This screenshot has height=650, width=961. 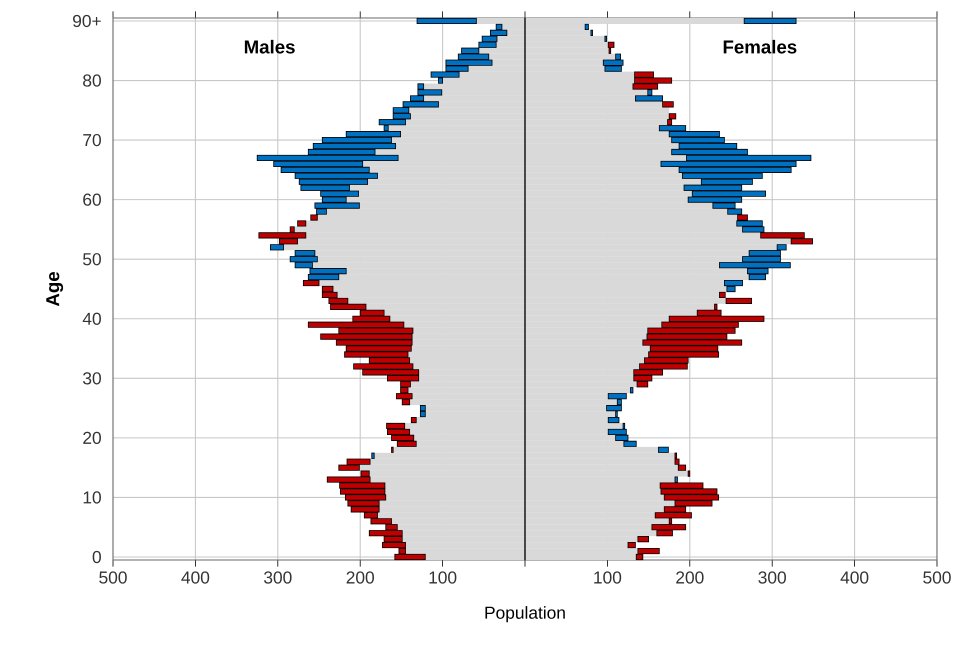 I want to click on y-tick-label: 60, so click(x=92, y=200).